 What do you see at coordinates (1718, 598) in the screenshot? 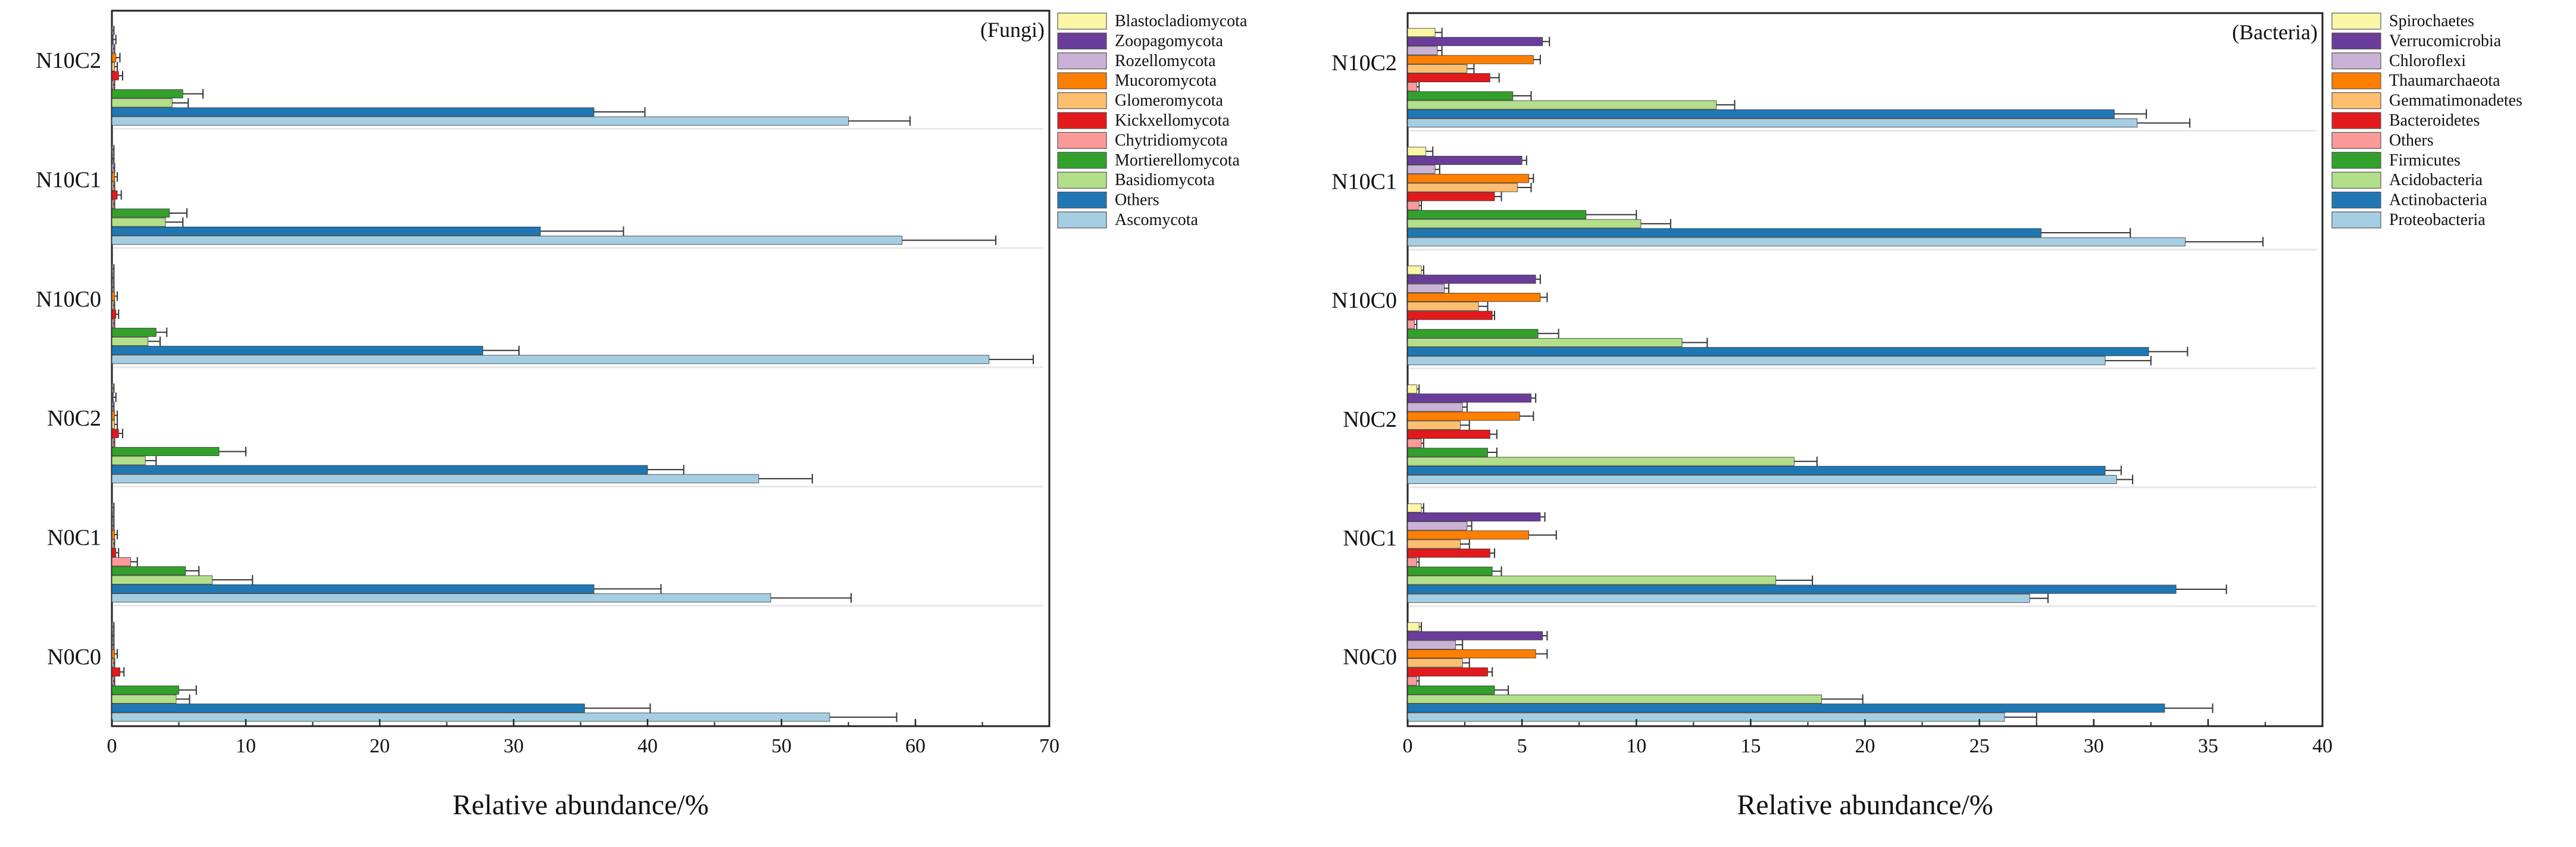
I see `bacteria-bar-n0c1-proteobacteria` at bounding box center [1718, 598].